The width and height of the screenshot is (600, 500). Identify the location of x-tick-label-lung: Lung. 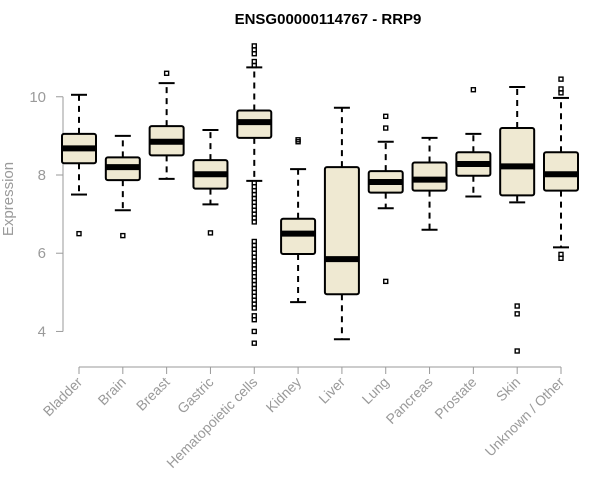
(375, 390).